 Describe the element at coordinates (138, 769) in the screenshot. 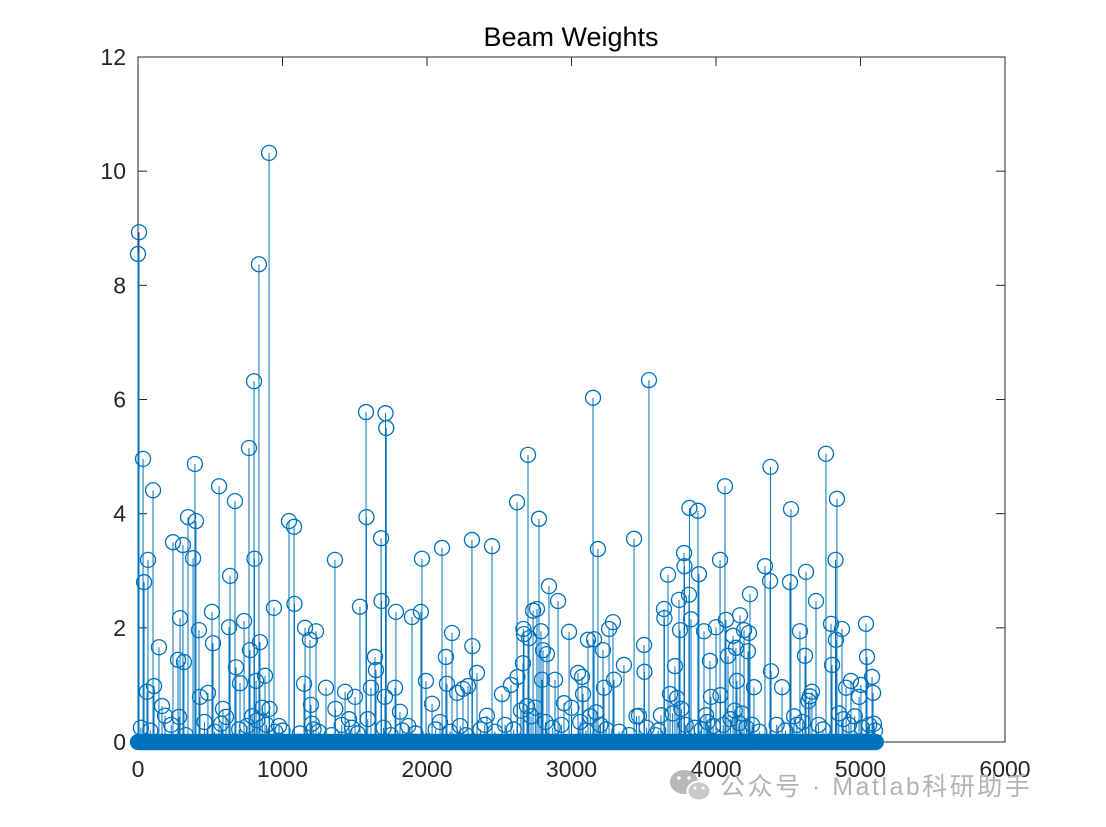

I see `x-tick-label: 0` at that location.